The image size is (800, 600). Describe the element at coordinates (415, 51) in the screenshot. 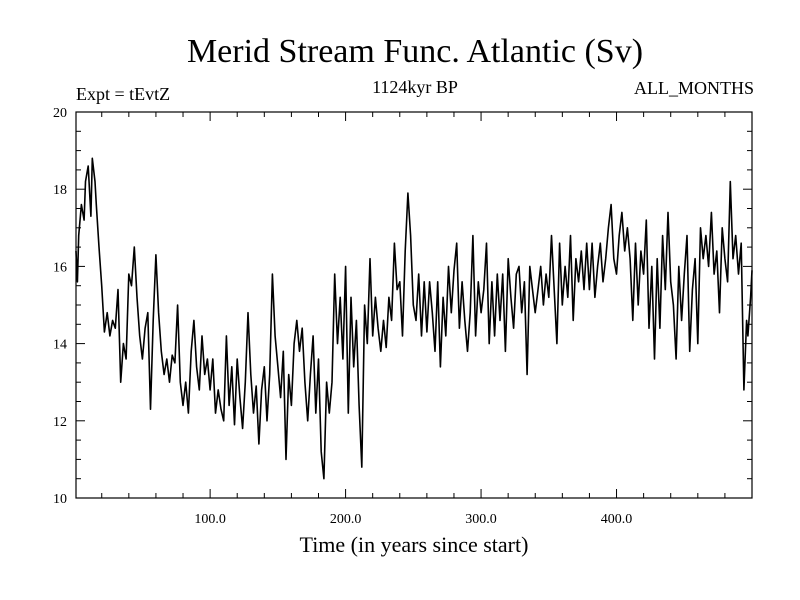

I see `chart-title: Merid Stream Func. Atlantic (Sv)` at that location.